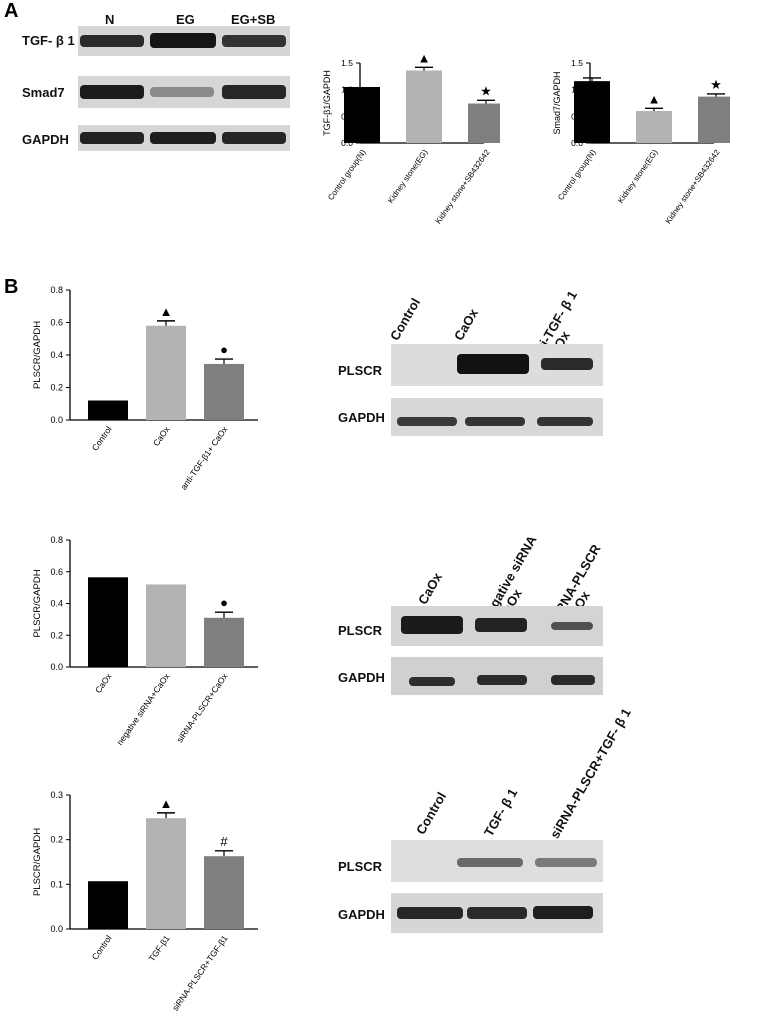  Describe the element at coordinates (224, 841) in the screenshot. I see `significance-marker: #` at that location.